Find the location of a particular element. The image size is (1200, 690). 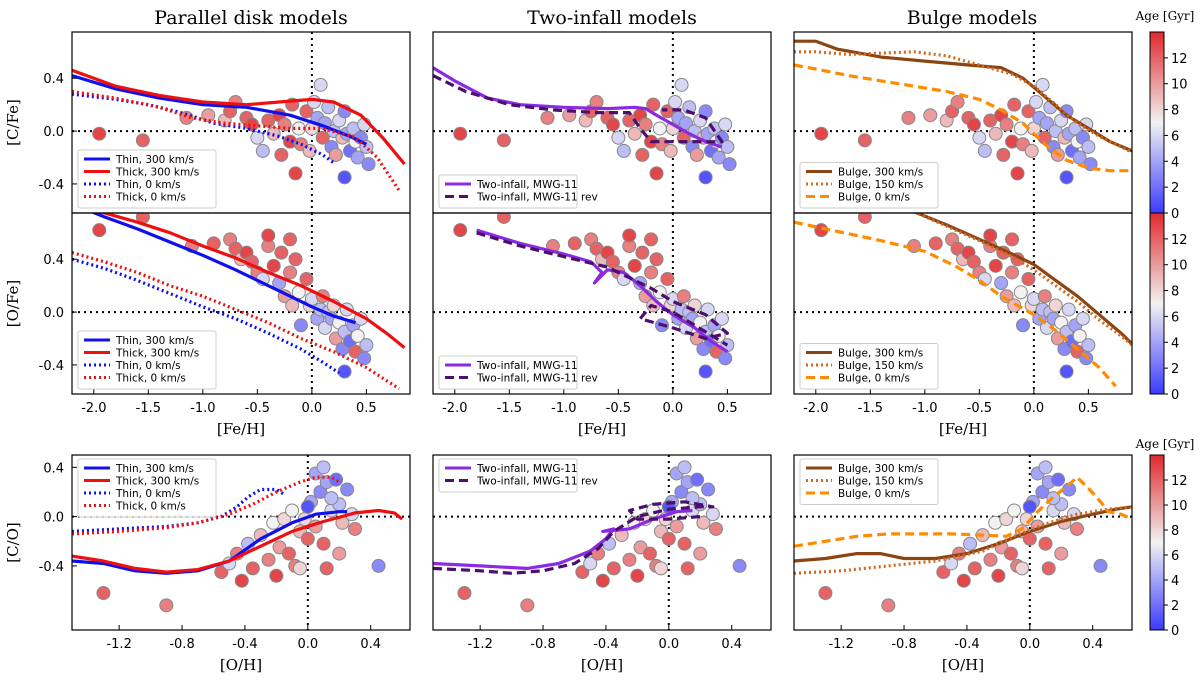

colorbar-1: 0 2 4 6 8 10 12 is located at coordinates (1168, 307).